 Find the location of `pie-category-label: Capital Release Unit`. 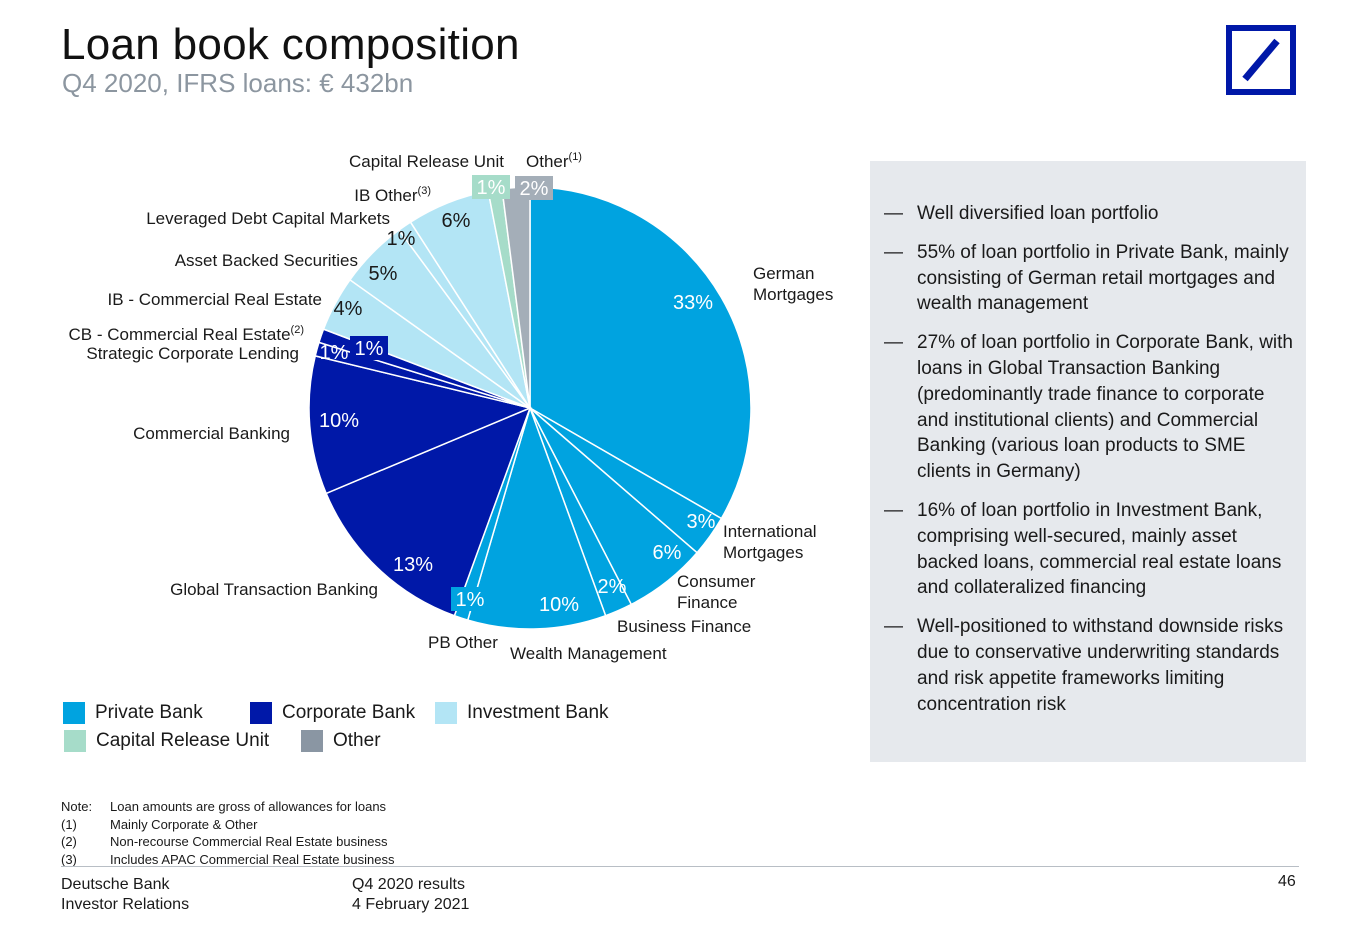

pie-category-label: Capital Release Unit is located at coordinates (426, 161).